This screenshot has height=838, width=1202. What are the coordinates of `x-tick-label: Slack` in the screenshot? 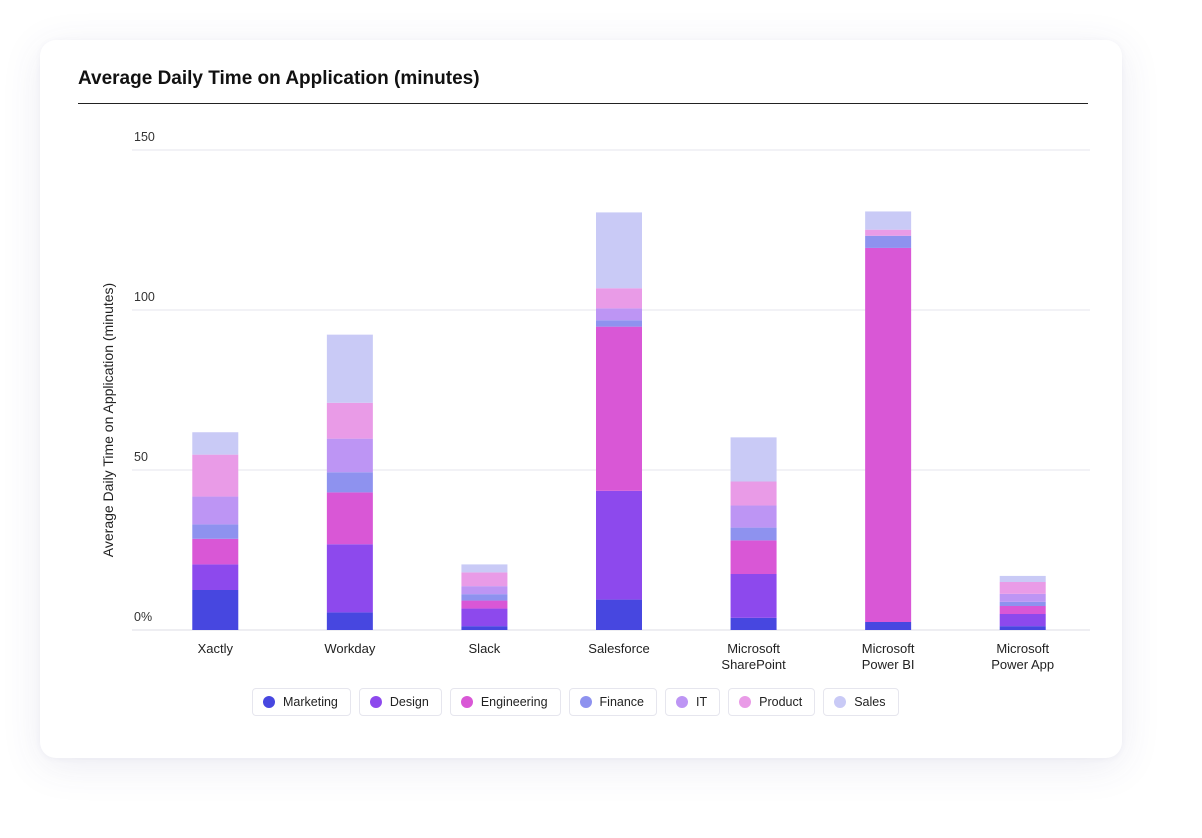 It's located at (485, 648).